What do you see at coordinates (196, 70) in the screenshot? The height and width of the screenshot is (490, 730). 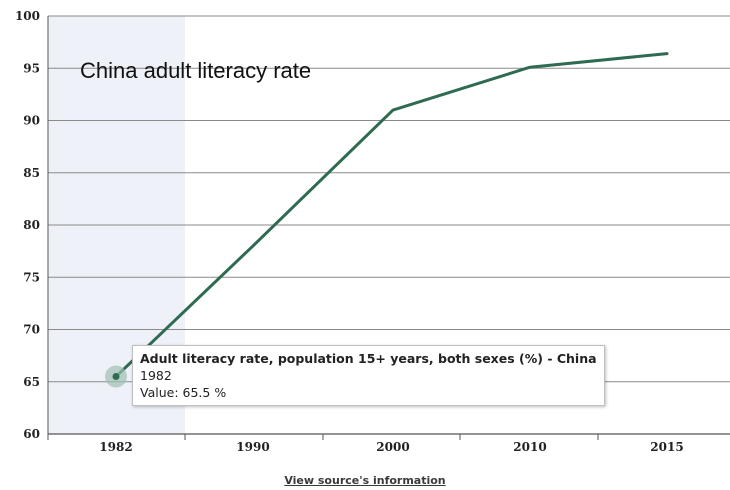 I see `chart-title: China adult literacy rate` at bounding box center [196, 70].